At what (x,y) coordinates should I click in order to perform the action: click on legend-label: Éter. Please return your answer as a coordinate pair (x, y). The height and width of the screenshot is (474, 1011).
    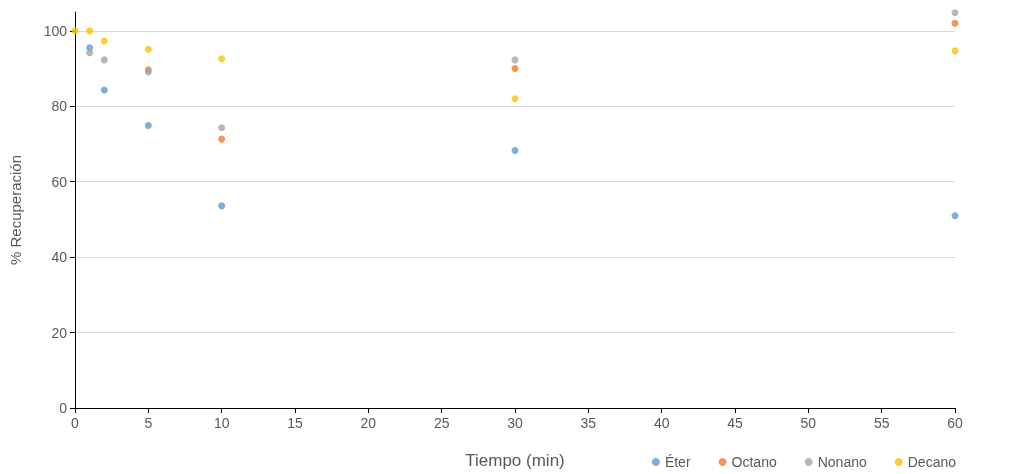
    Looking at the image, I should click on (677, 462).